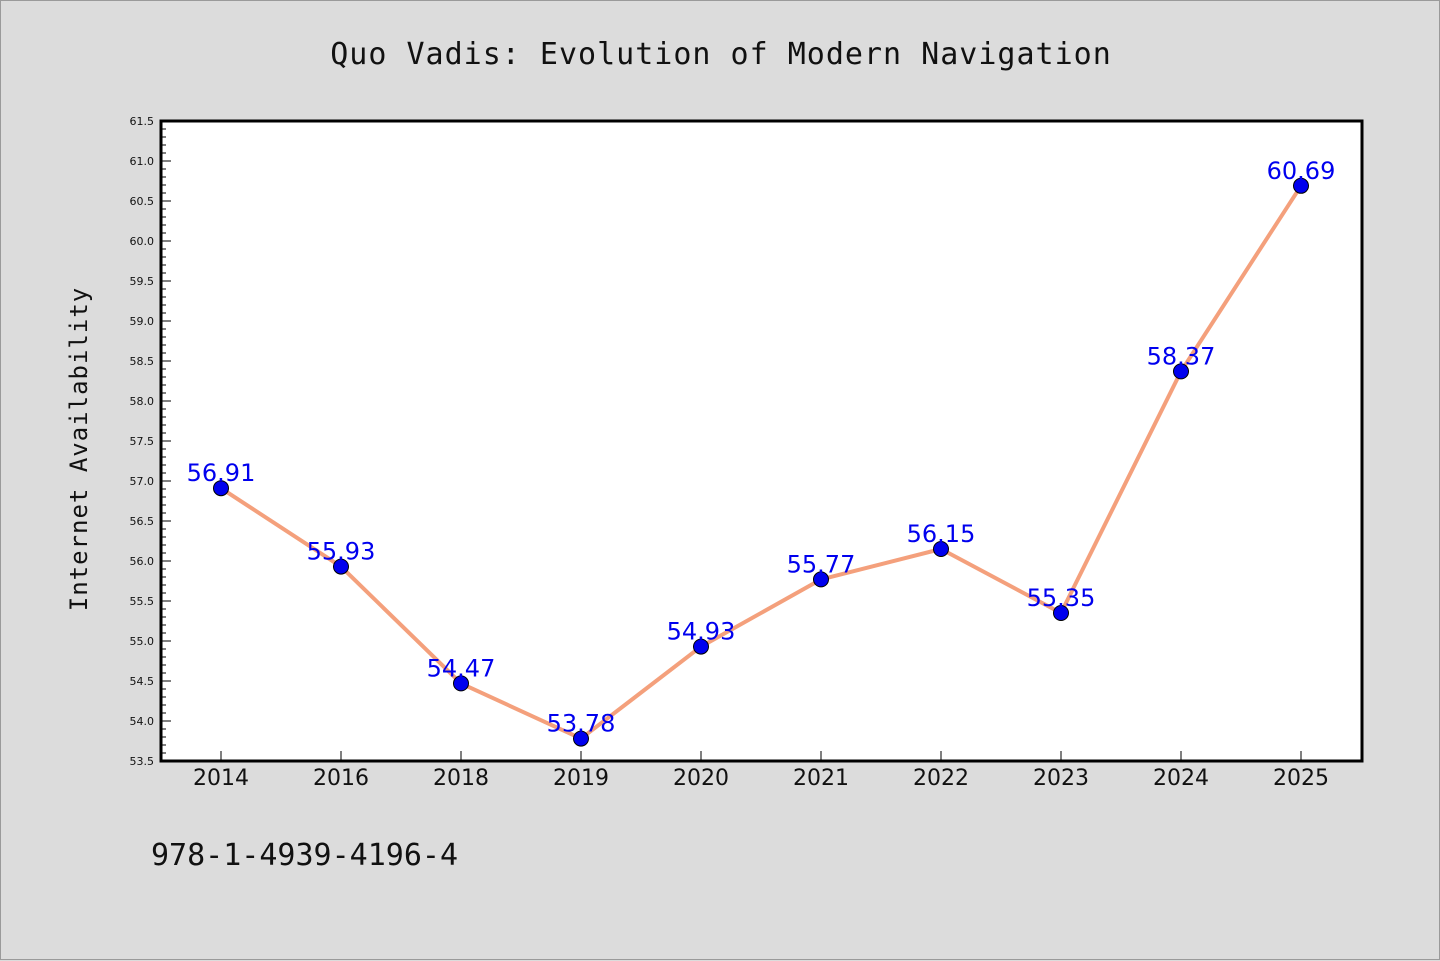 The image size is (1440, 961). I want to click on data-label: 53.78, so click(581, 724).